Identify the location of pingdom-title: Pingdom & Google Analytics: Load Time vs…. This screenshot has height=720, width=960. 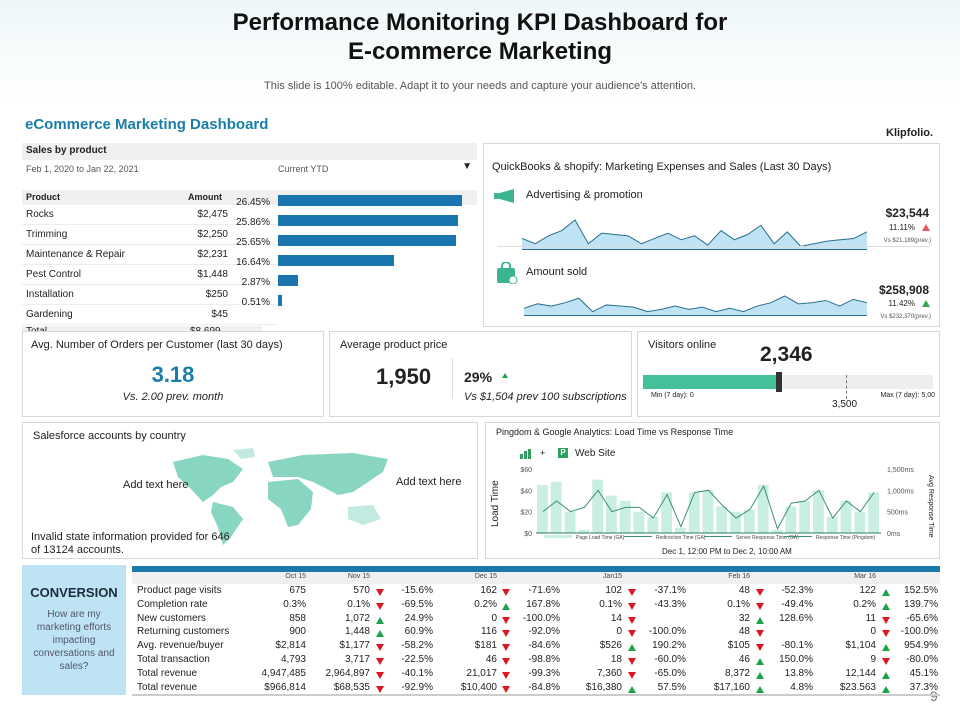
(615, 432).